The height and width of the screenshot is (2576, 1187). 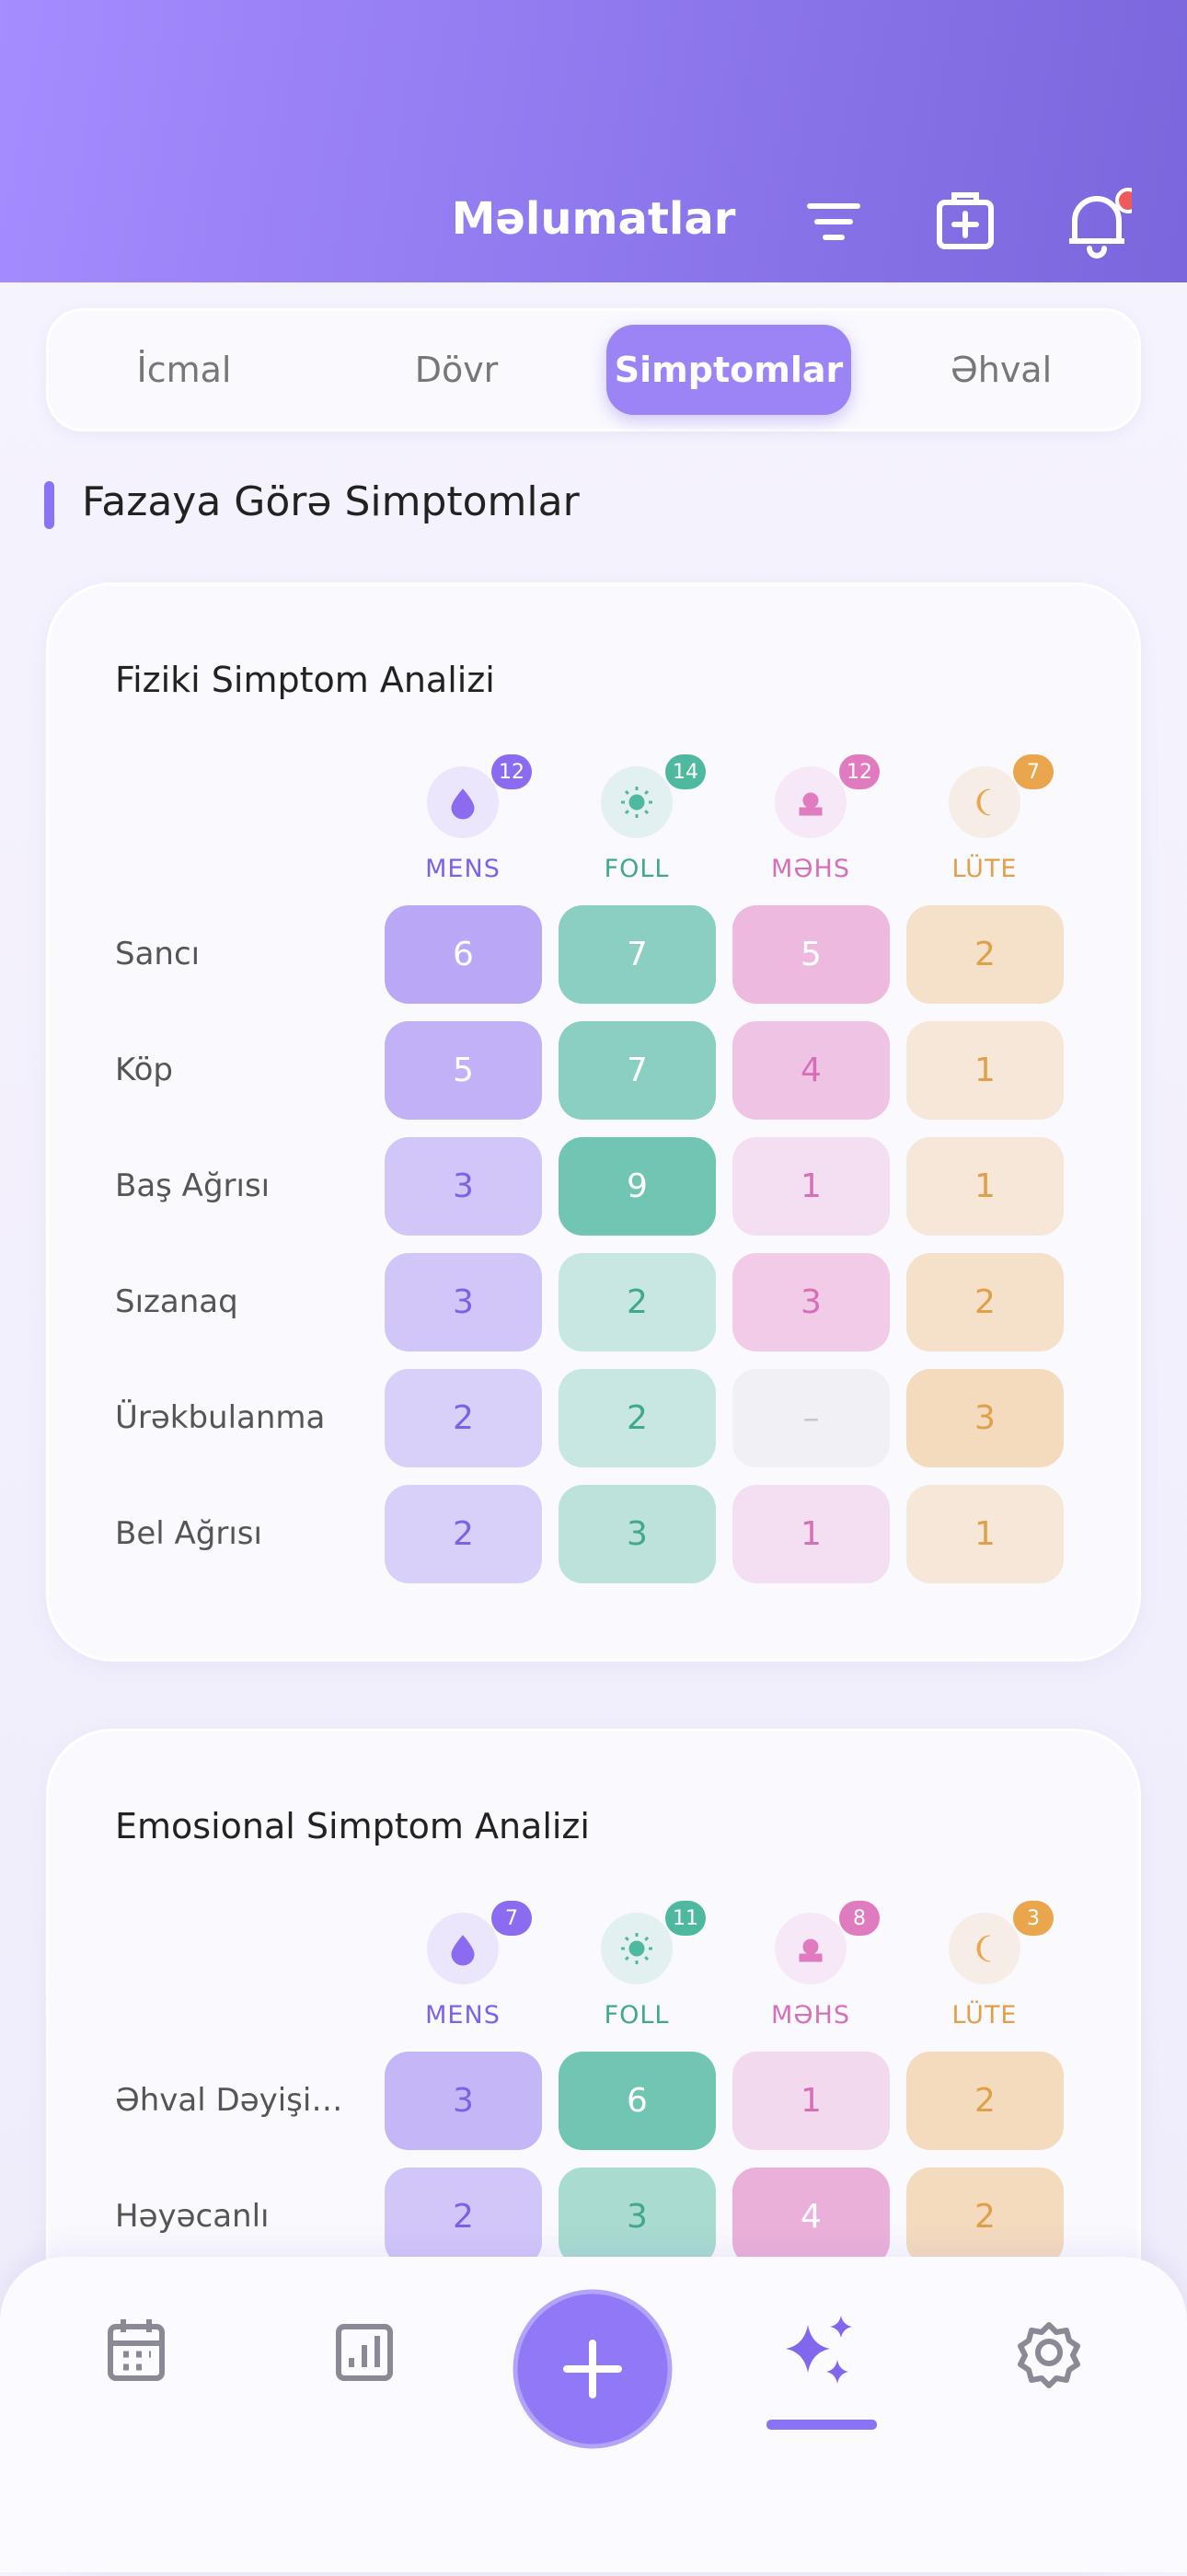 What do you see at coordinates (1033, 1918) in the screenshot?
I see `phase-count: 3` at bounding box center [1033, 1918].